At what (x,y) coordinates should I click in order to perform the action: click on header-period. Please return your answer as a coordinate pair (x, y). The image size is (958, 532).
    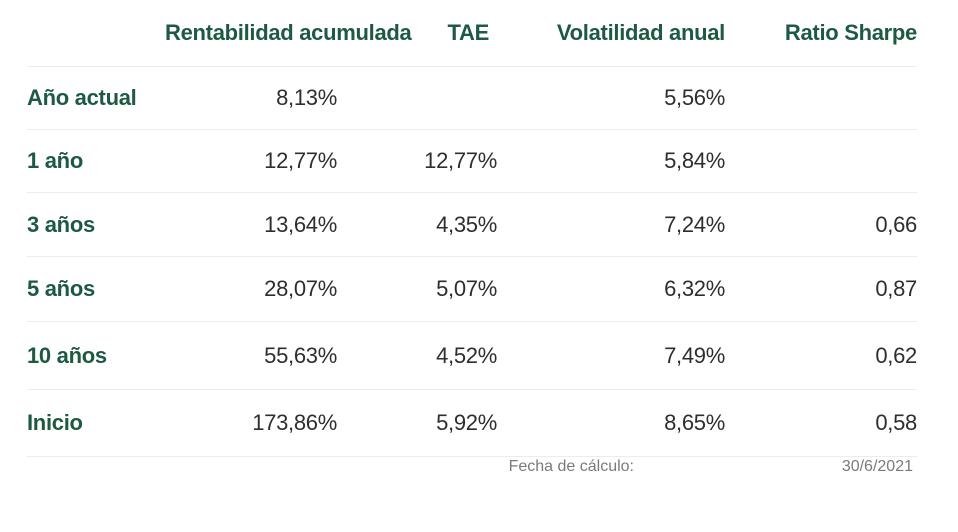
    Looking at the image, I should click on (96, 33).